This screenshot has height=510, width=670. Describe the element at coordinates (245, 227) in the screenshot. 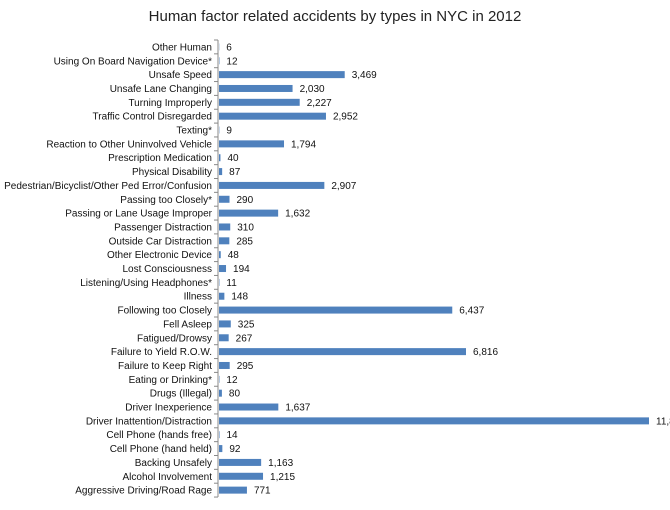

I see `data-label: 310` at that location.